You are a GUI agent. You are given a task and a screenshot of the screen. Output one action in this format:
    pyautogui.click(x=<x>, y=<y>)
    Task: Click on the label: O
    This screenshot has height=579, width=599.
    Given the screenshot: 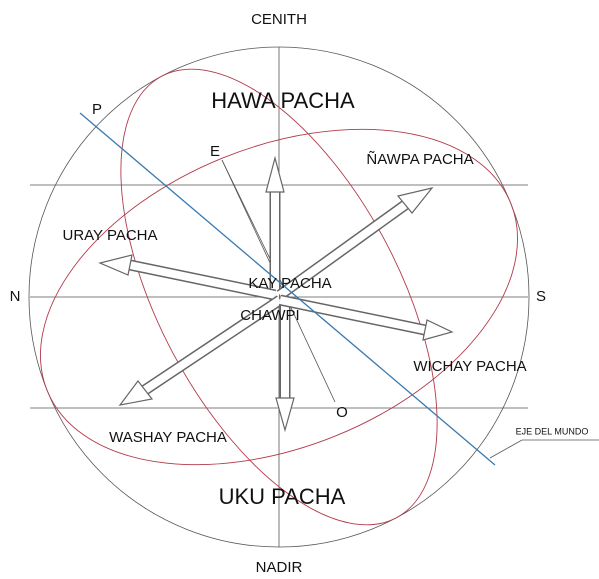 What is the action you would take?
    pyautogui.click(x=342, y=412)
    